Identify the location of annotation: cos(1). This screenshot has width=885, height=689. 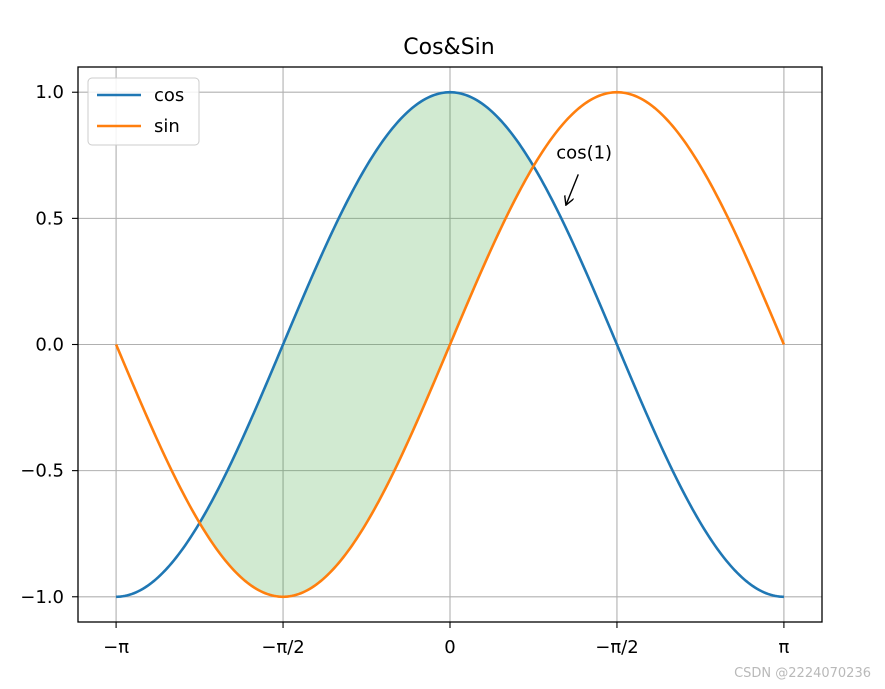
(584, 173).